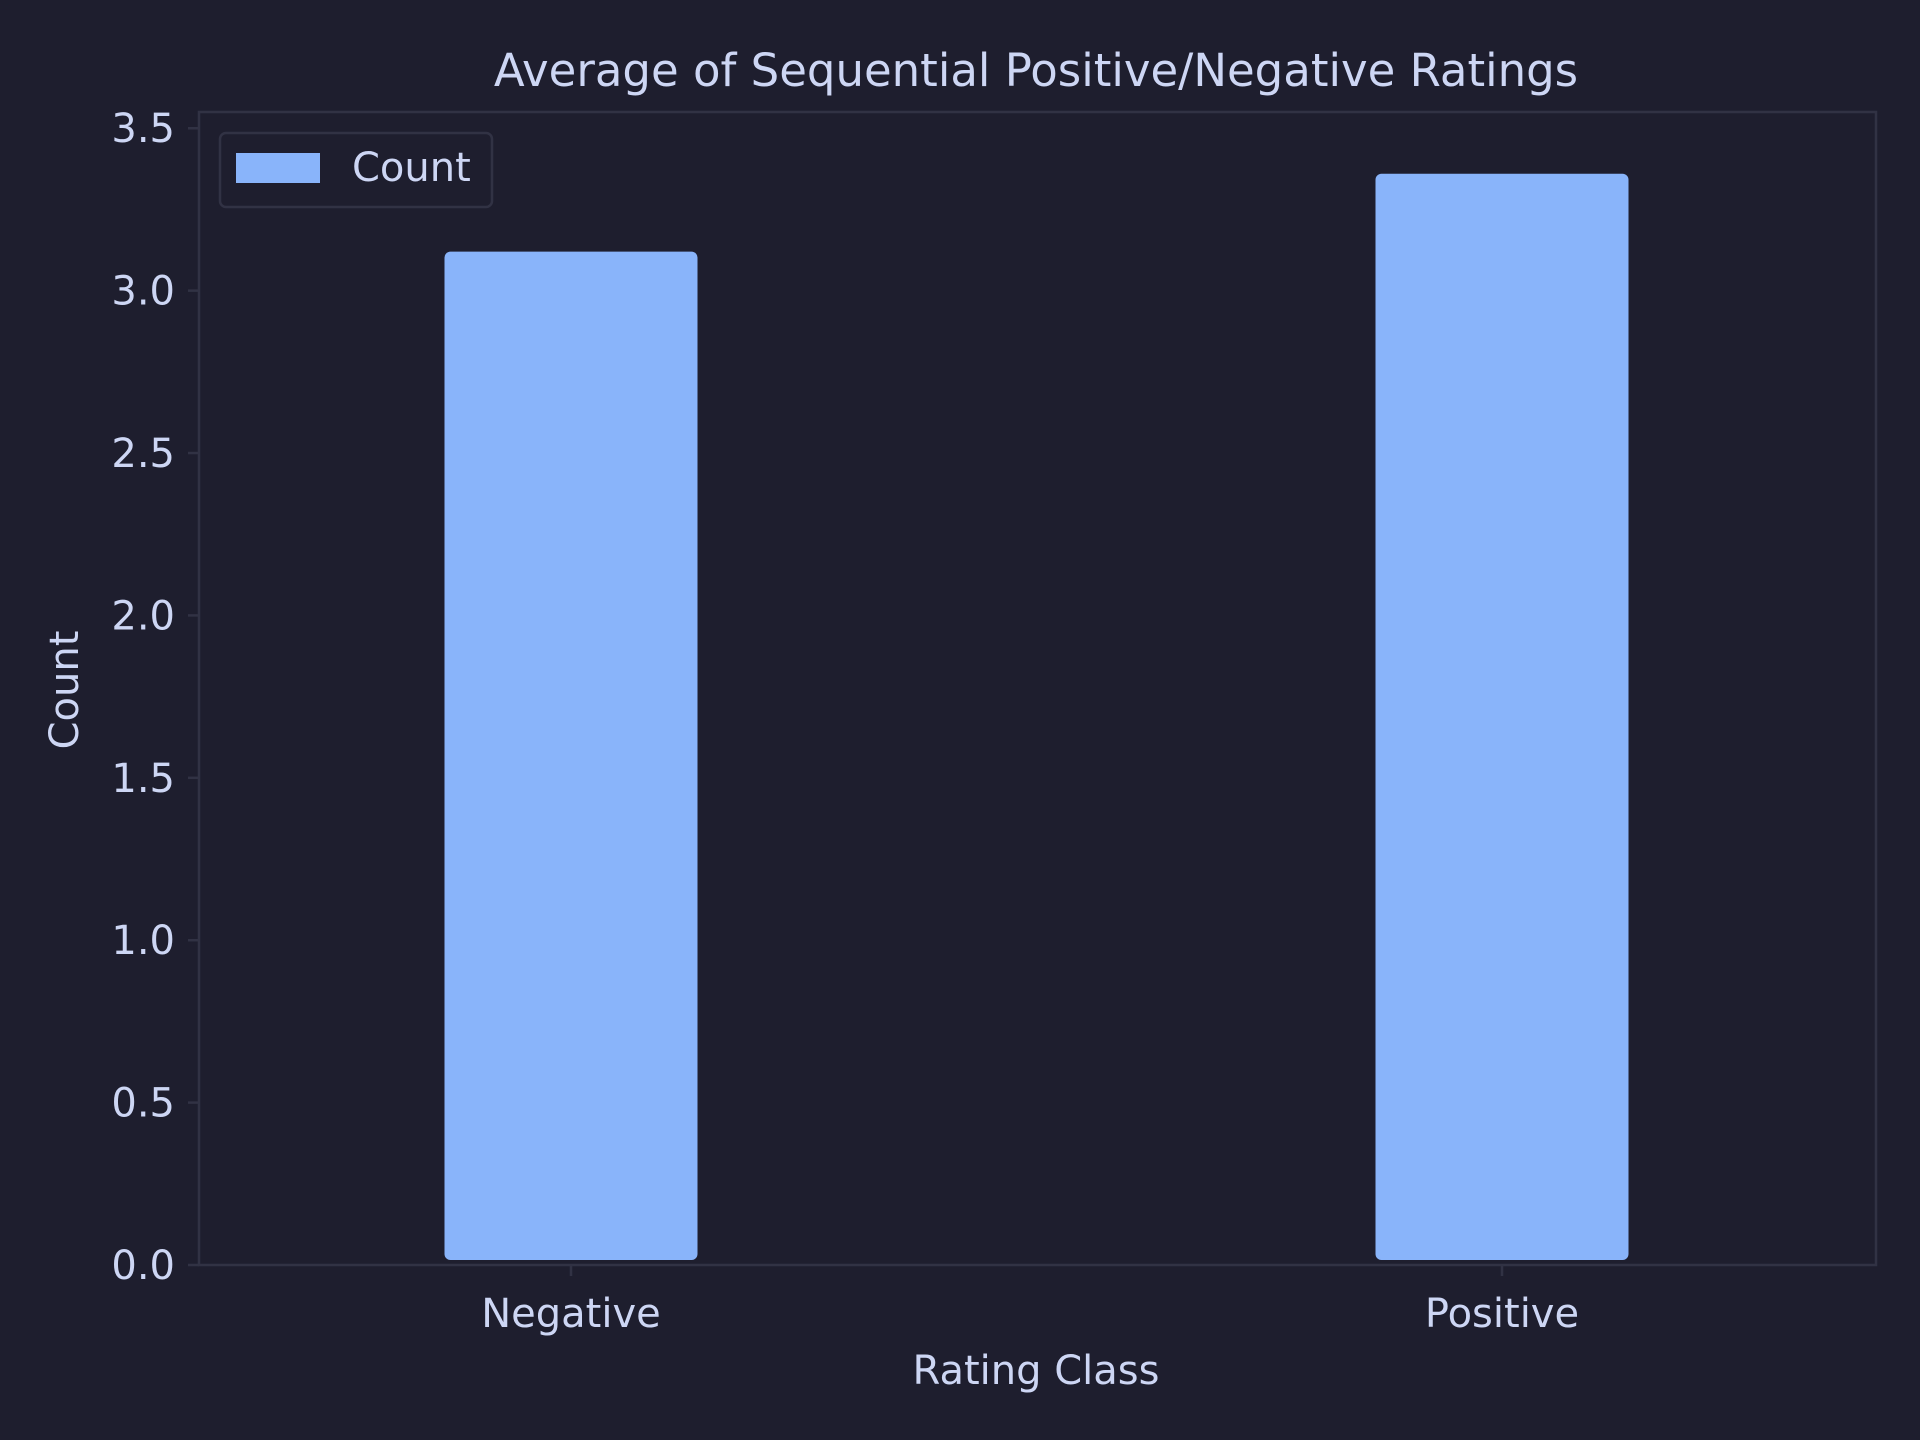  Describe the element at coordinates (65, 690) in the screenshot. I see `y-axis-label: Count` at that location.